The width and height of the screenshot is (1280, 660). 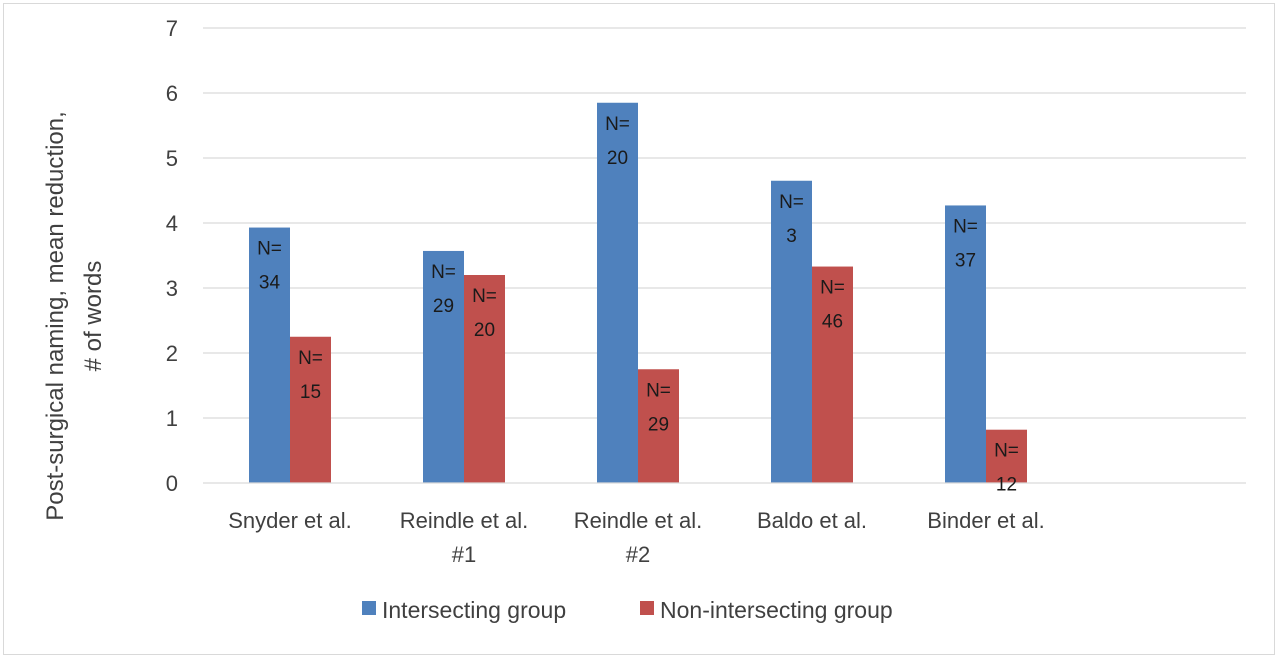 I want to click on data-label: 15, so click(x=310, y=392).